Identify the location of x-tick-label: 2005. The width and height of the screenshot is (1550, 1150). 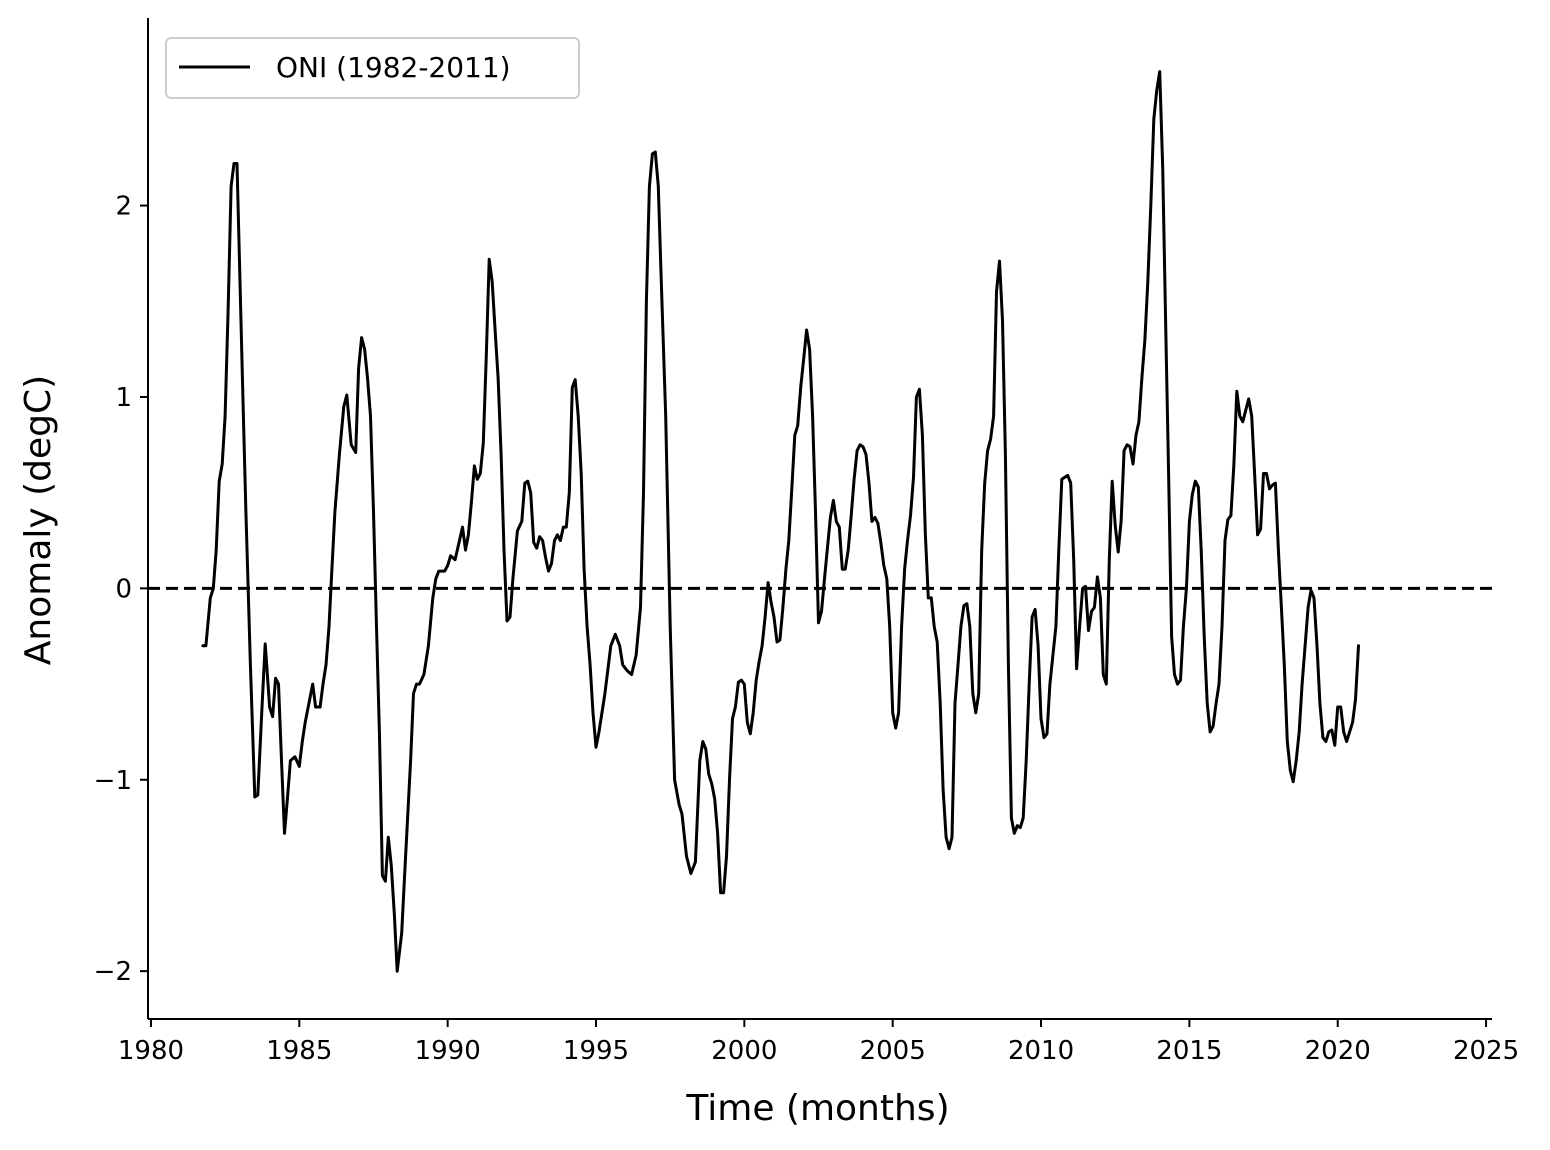
(893, 1051).